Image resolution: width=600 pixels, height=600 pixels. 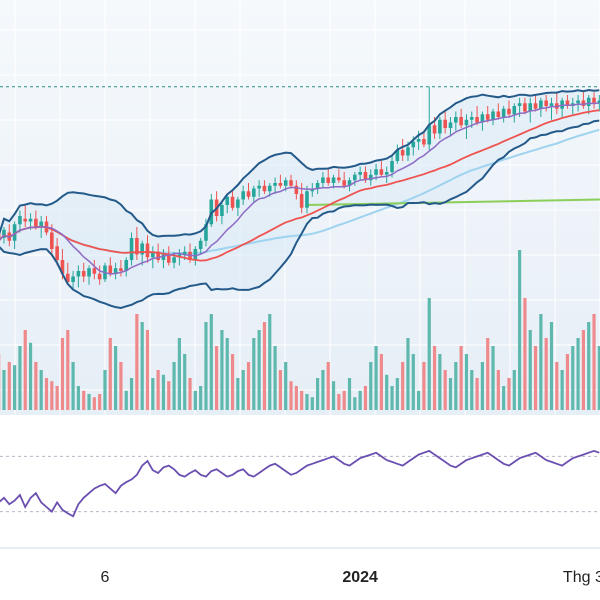 What do you see at coordinates (350, 577) in the screenshot?
I see `x-axis: 6 2024 Thg 3` at bounding box center [350, 577].